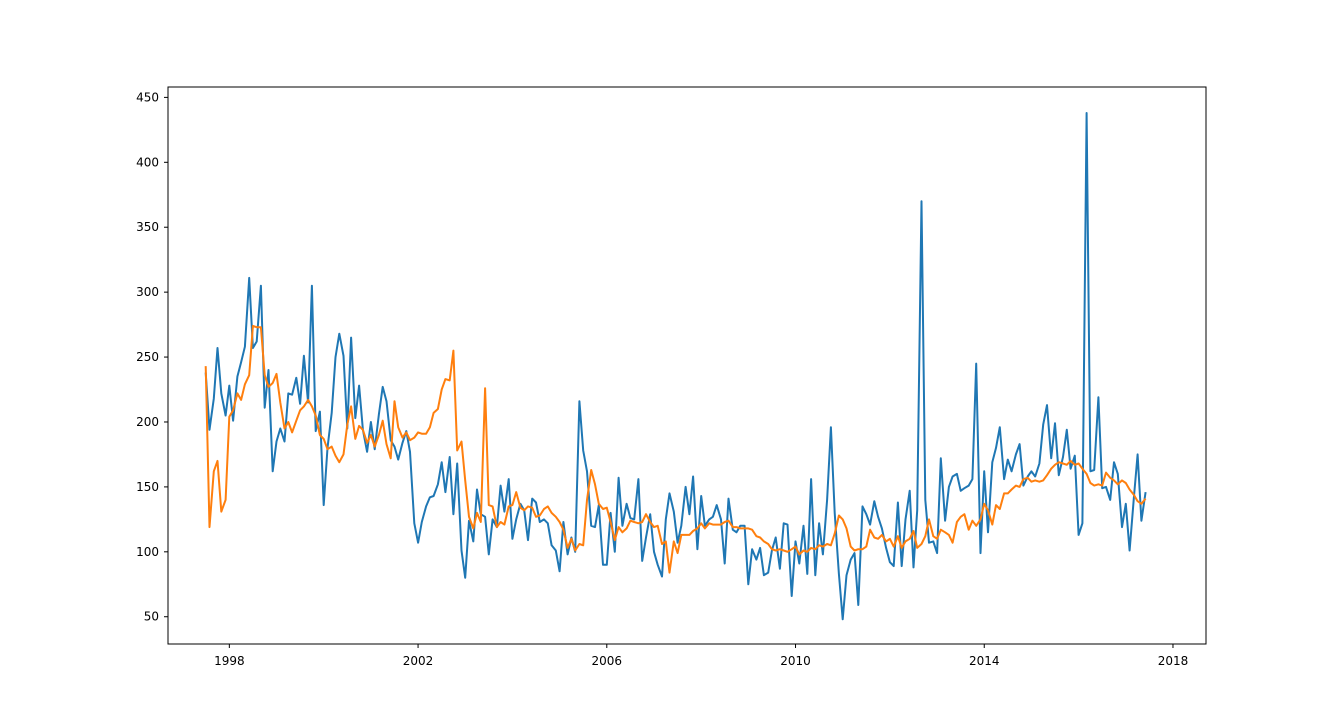  Describe the element at coordinates (147, 292) in the screenshot. I see `y-tick-label: 300` at that location.